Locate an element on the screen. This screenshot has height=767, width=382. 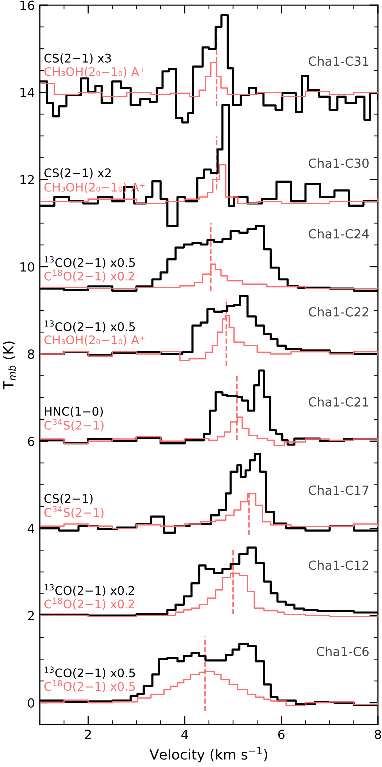
x-axis-title: Velocity (km s$^{−1}$) is located at coordinates (209, 755).